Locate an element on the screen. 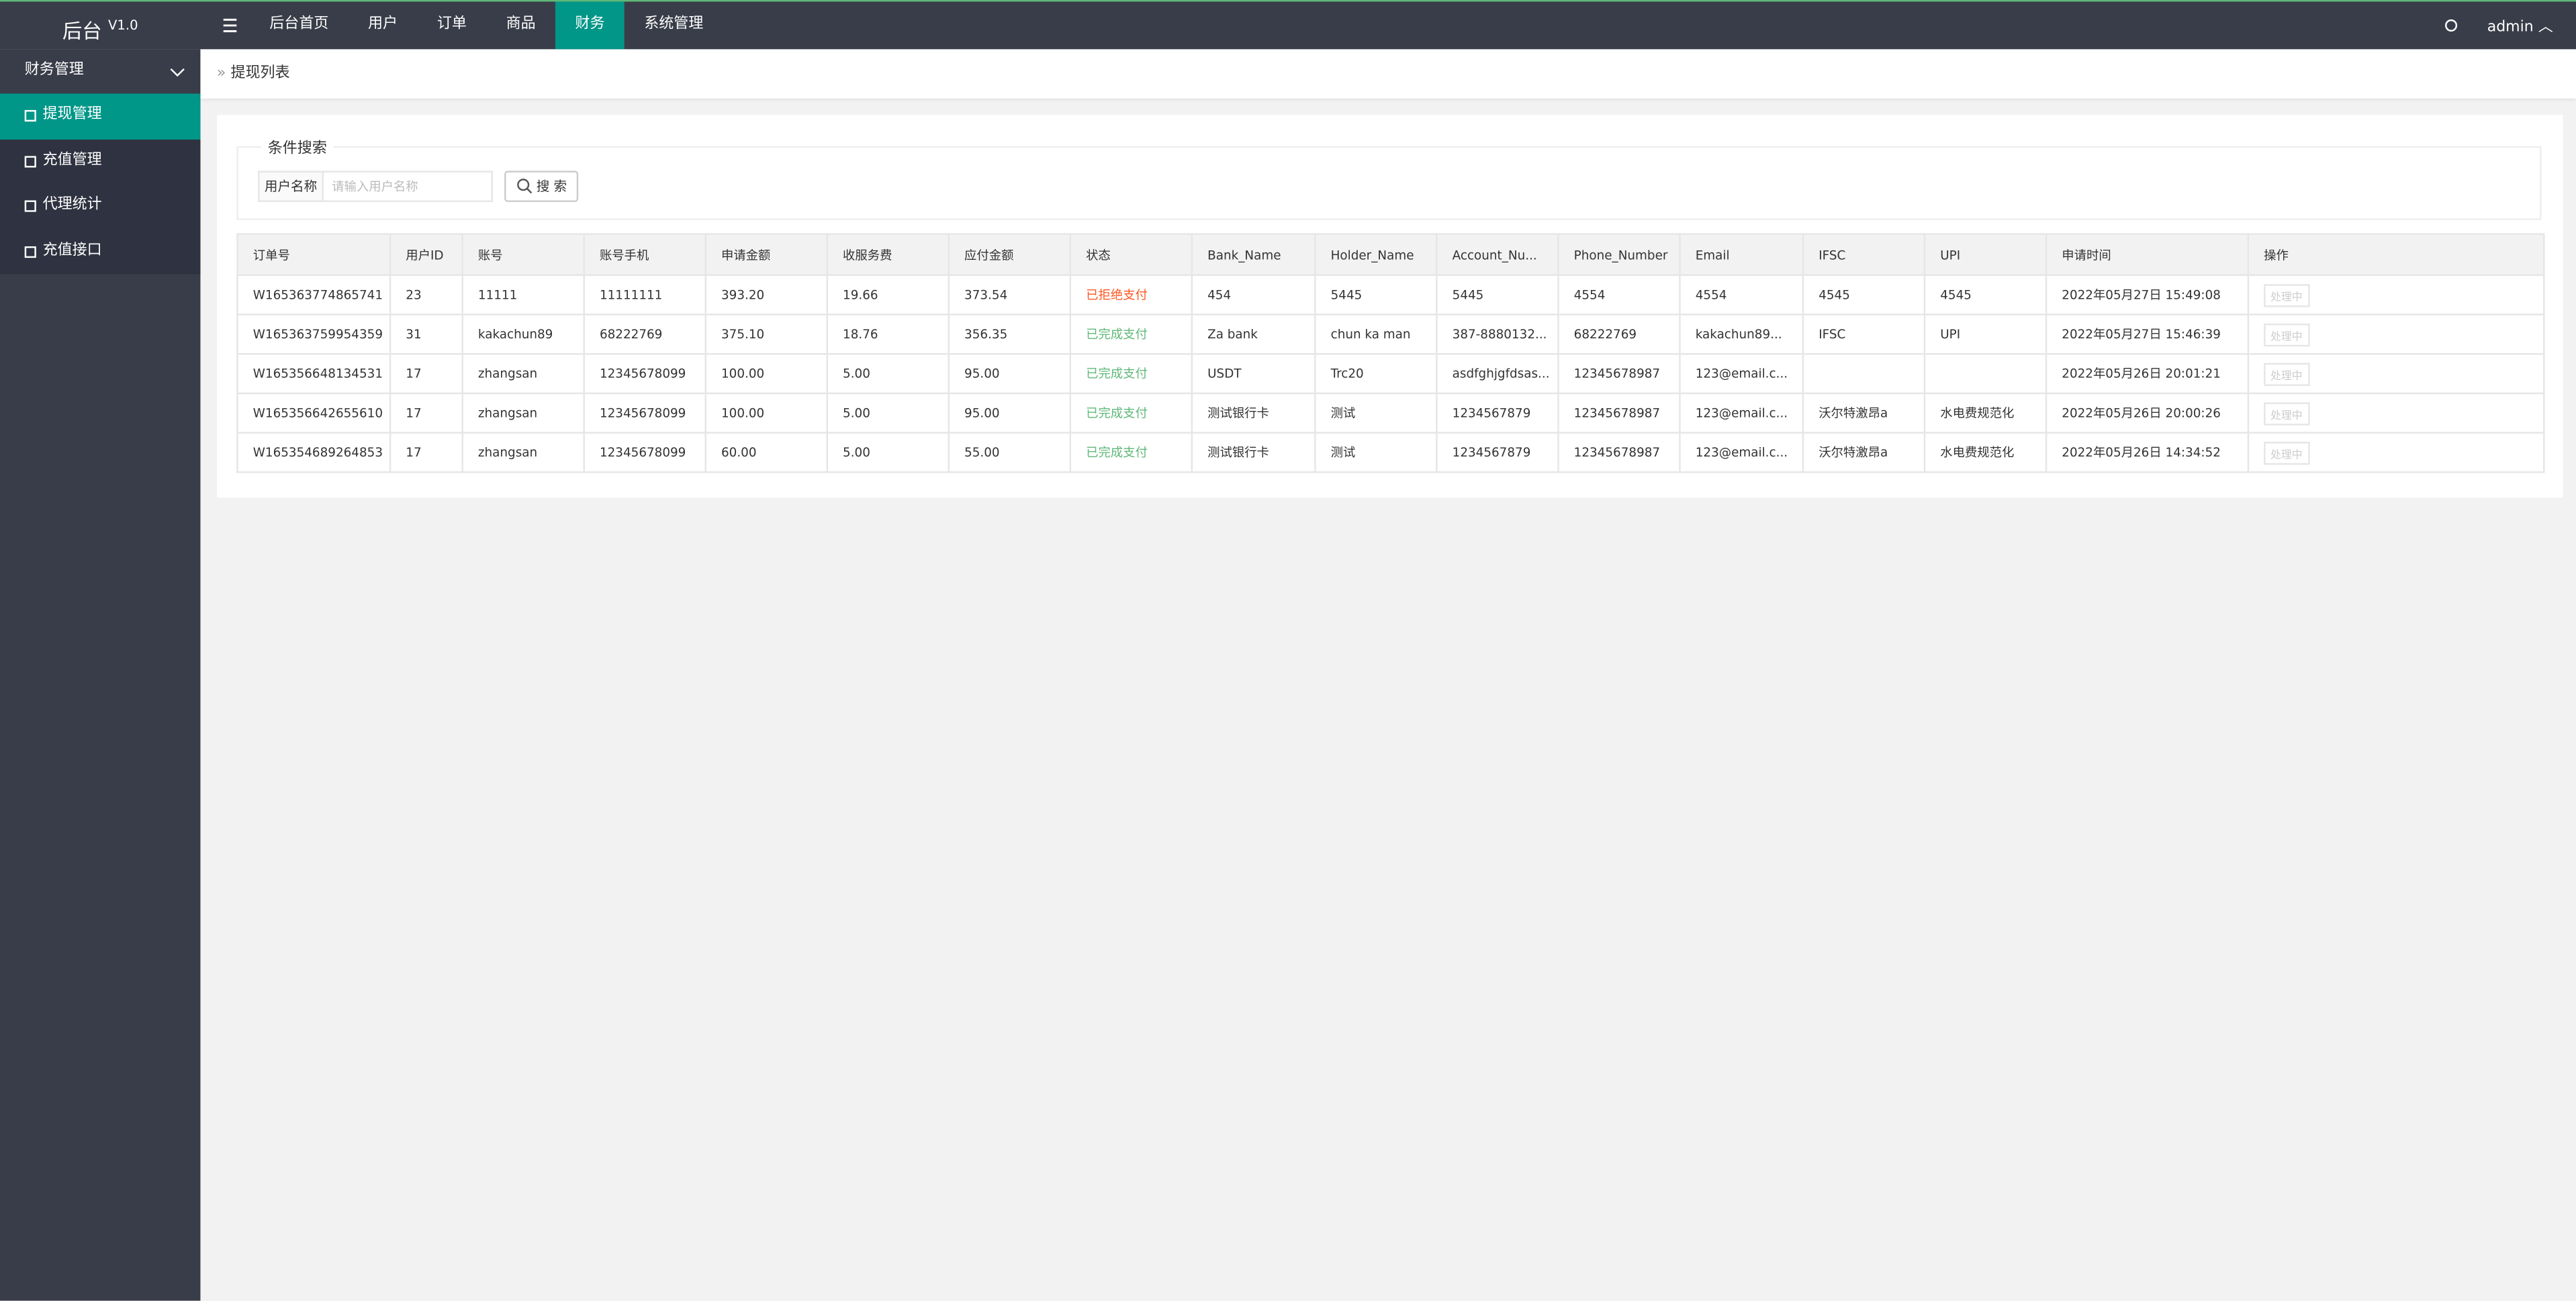  column-header: Phone_Number is located at coordinates (1619, 255).